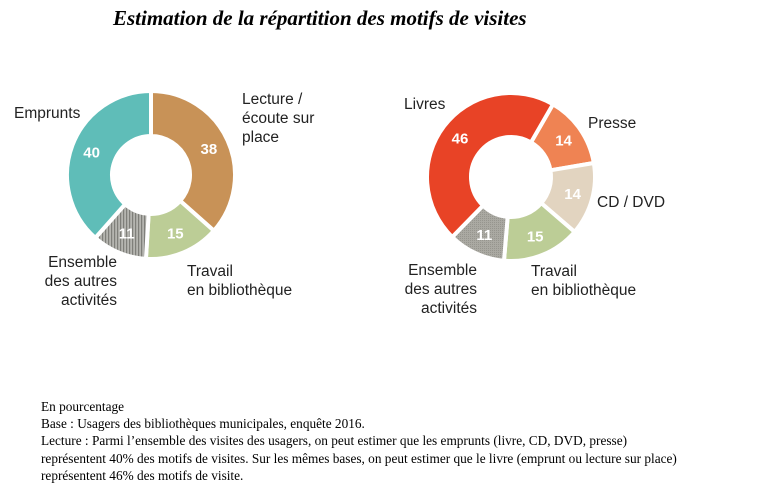  I want to click on note-unit: En pourcentage, so click(83, 406).